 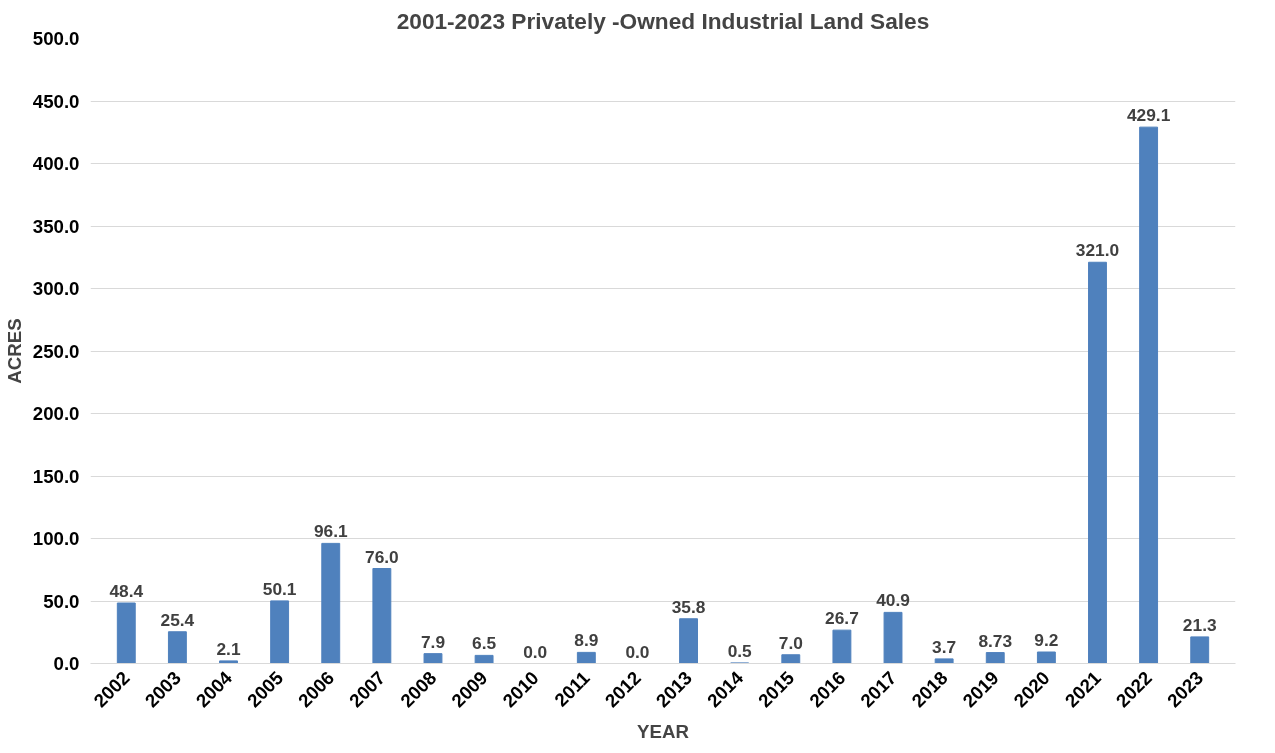 I want to click on chart-title: 2001-2023 Privately -Owned Industrial Land Sales, so click(x=663, y=20).